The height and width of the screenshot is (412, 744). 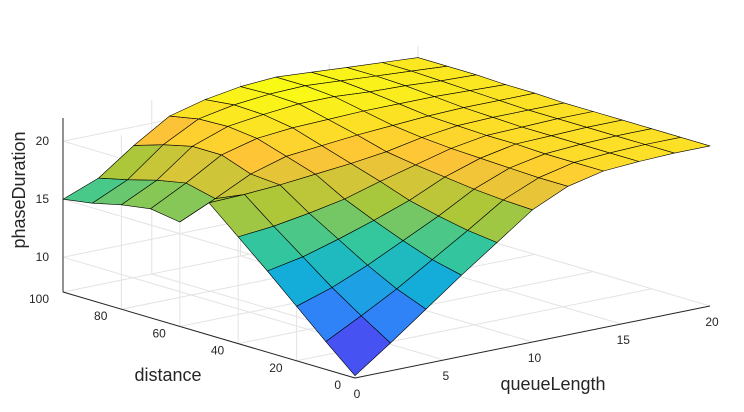 What do you see at coordinates (276, 368) in the screenshot?
I see `y-tick-label: 20` at bounding box center [276, 368].